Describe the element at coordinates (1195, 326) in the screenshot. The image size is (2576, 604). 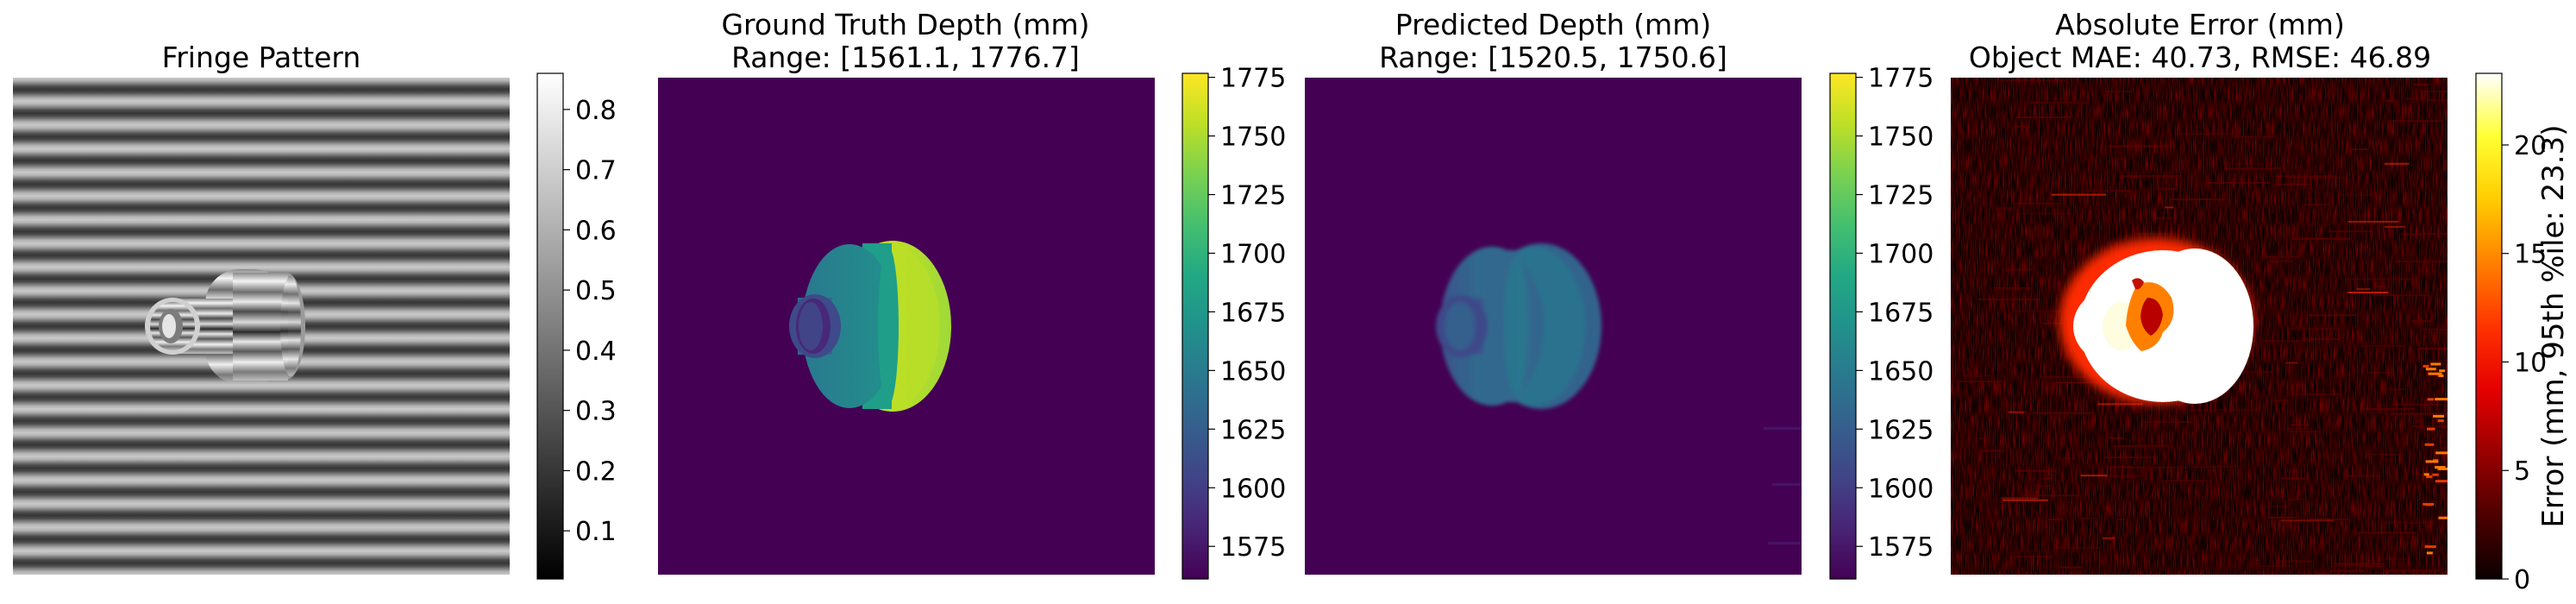
I see `colorbar-gt-bar` at that location.